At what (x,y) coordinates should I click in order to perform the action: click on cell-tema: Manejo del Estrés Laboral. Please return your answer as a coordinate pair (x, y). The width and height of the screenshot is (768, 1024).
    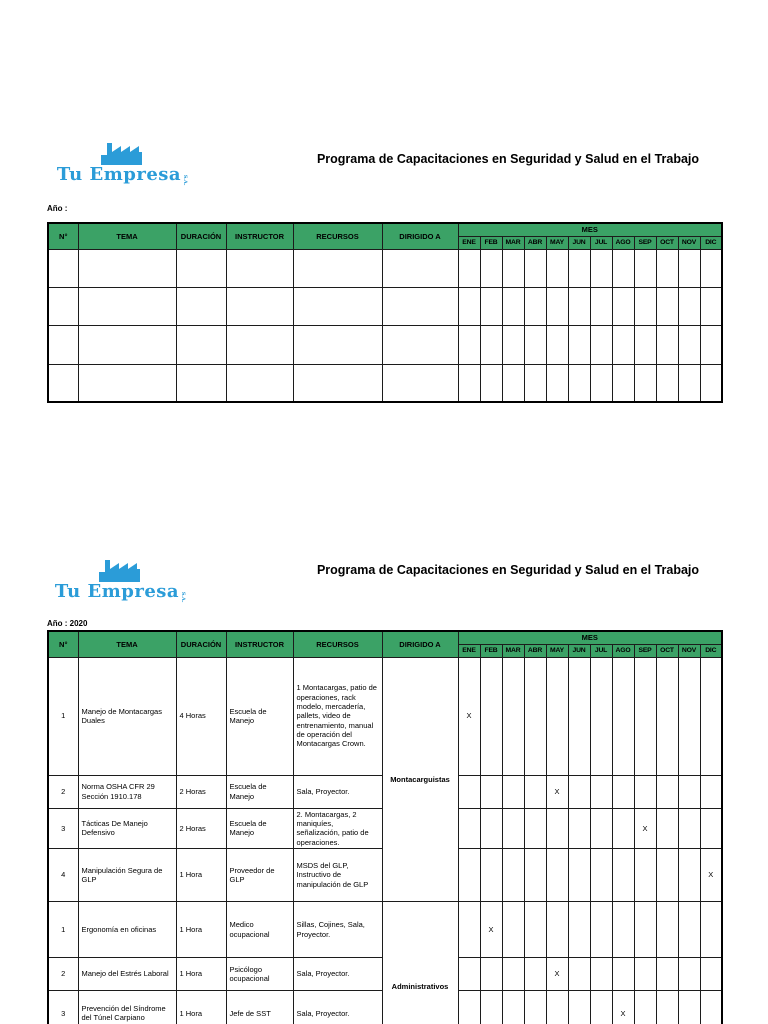
    Looking at the image, I should click on (127, 974).